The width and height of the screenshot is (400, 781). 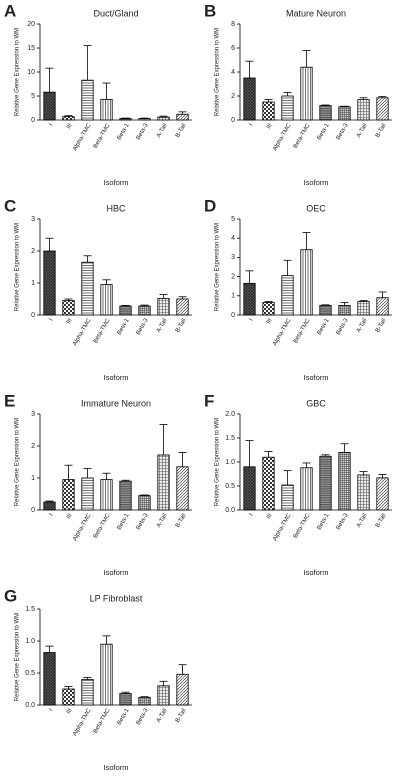 I want to click on panel-letter: B, so click(x=210, y=10).